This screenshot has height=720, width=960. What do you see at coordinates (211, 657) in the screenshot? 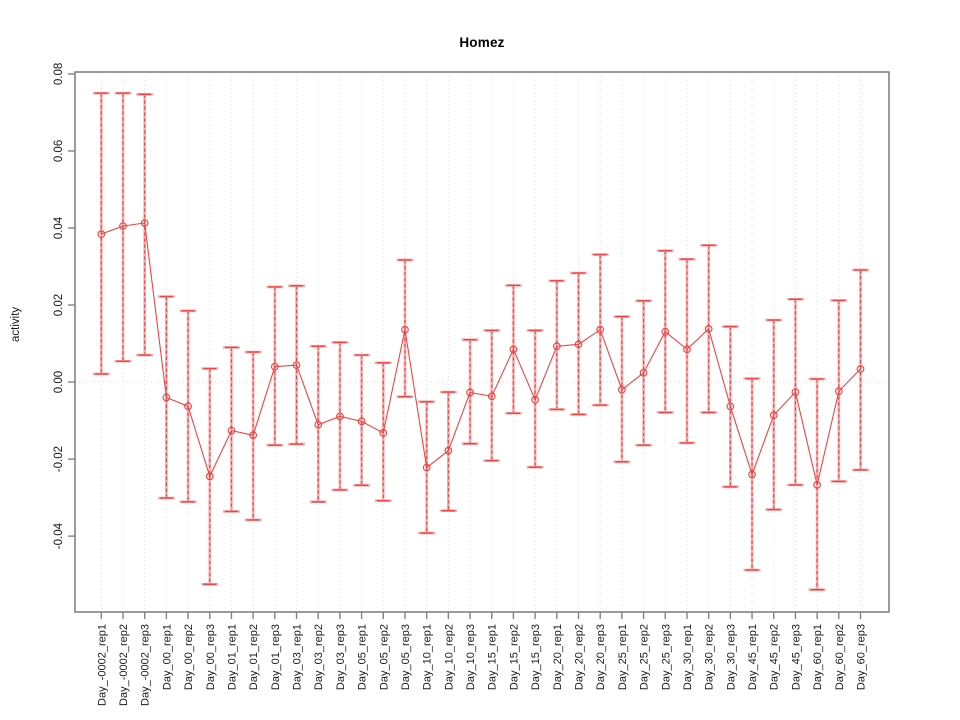
I see `x-tick-label: Day_00_rep3` at bounding box center [211, 657].